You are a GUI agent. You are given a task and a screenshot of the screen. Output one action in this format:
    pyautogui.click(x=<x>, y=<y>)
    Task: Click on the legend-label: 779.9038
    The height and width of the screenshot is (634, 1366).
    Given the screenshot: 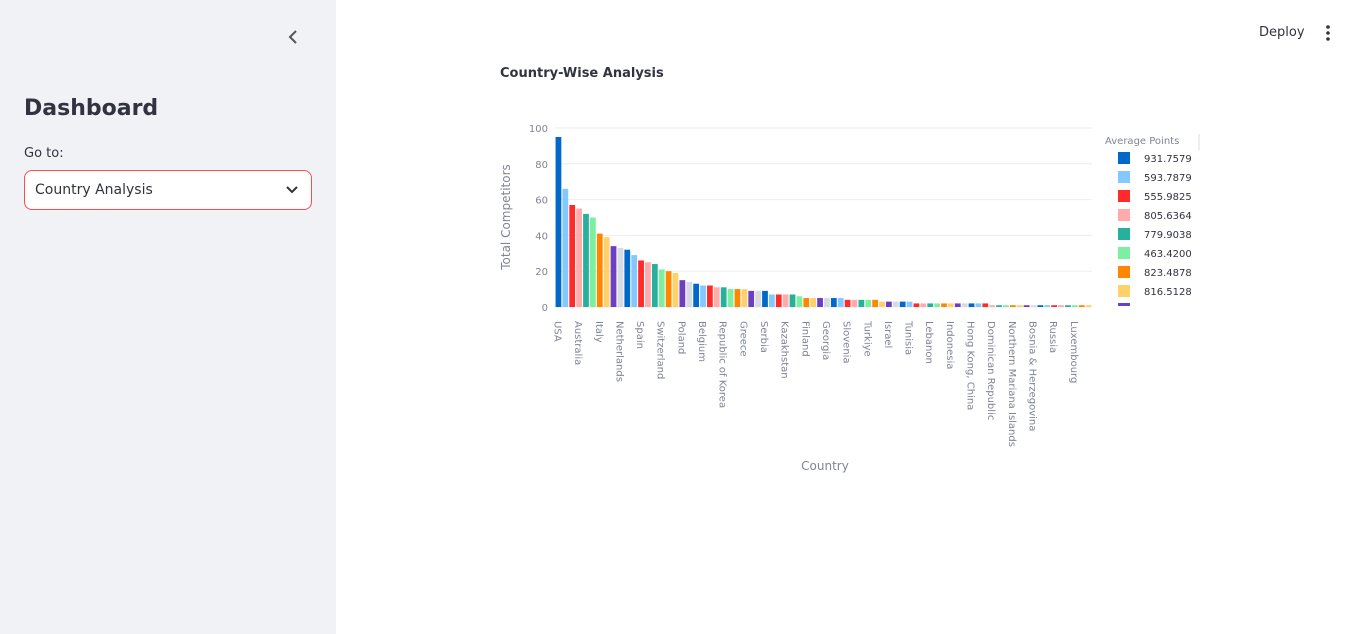 What is the action you would take?
    pyautogui.click(x=1168, y=235)
    